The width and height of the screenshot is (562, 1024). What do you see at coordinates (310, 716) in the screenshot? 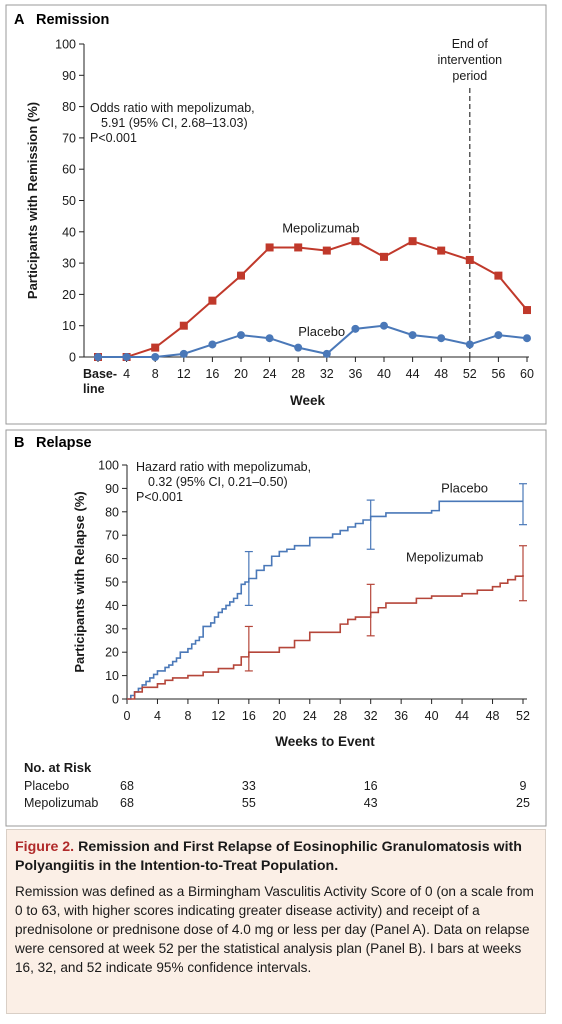
I see `panel-b-x-tick-label: 24` at bounding box center [310, 716].